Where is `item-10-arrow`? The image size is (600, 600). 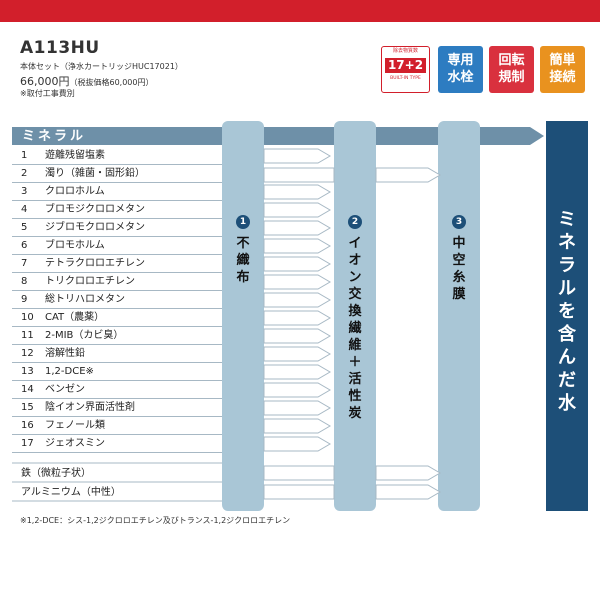 item-10-arrow is located at coordinates (297, 318).